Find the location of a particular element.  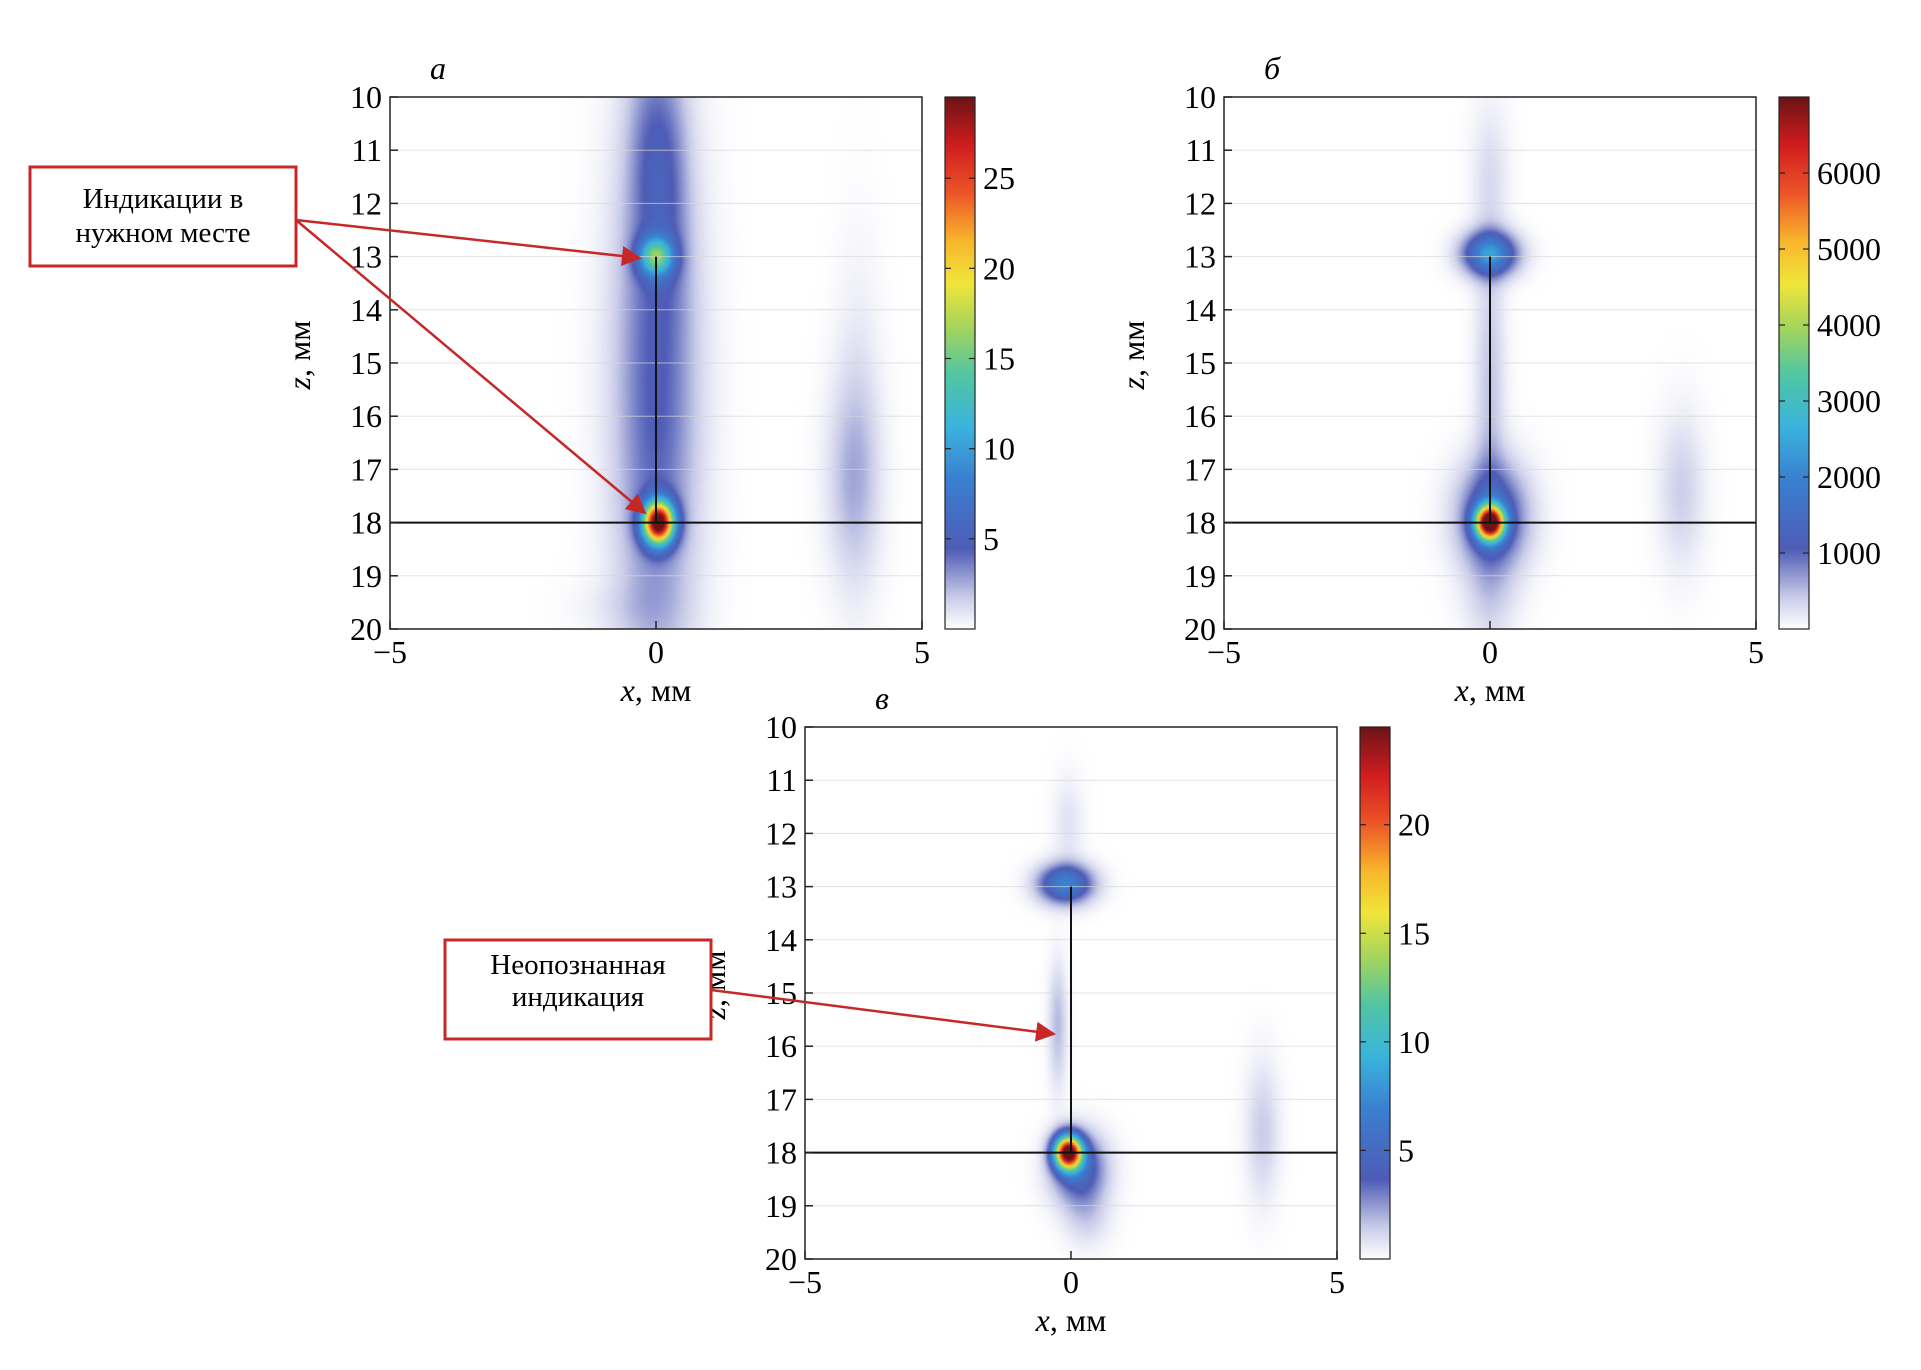

colorbar-tick-label: 5000 is located at coordinates (1849, 249).